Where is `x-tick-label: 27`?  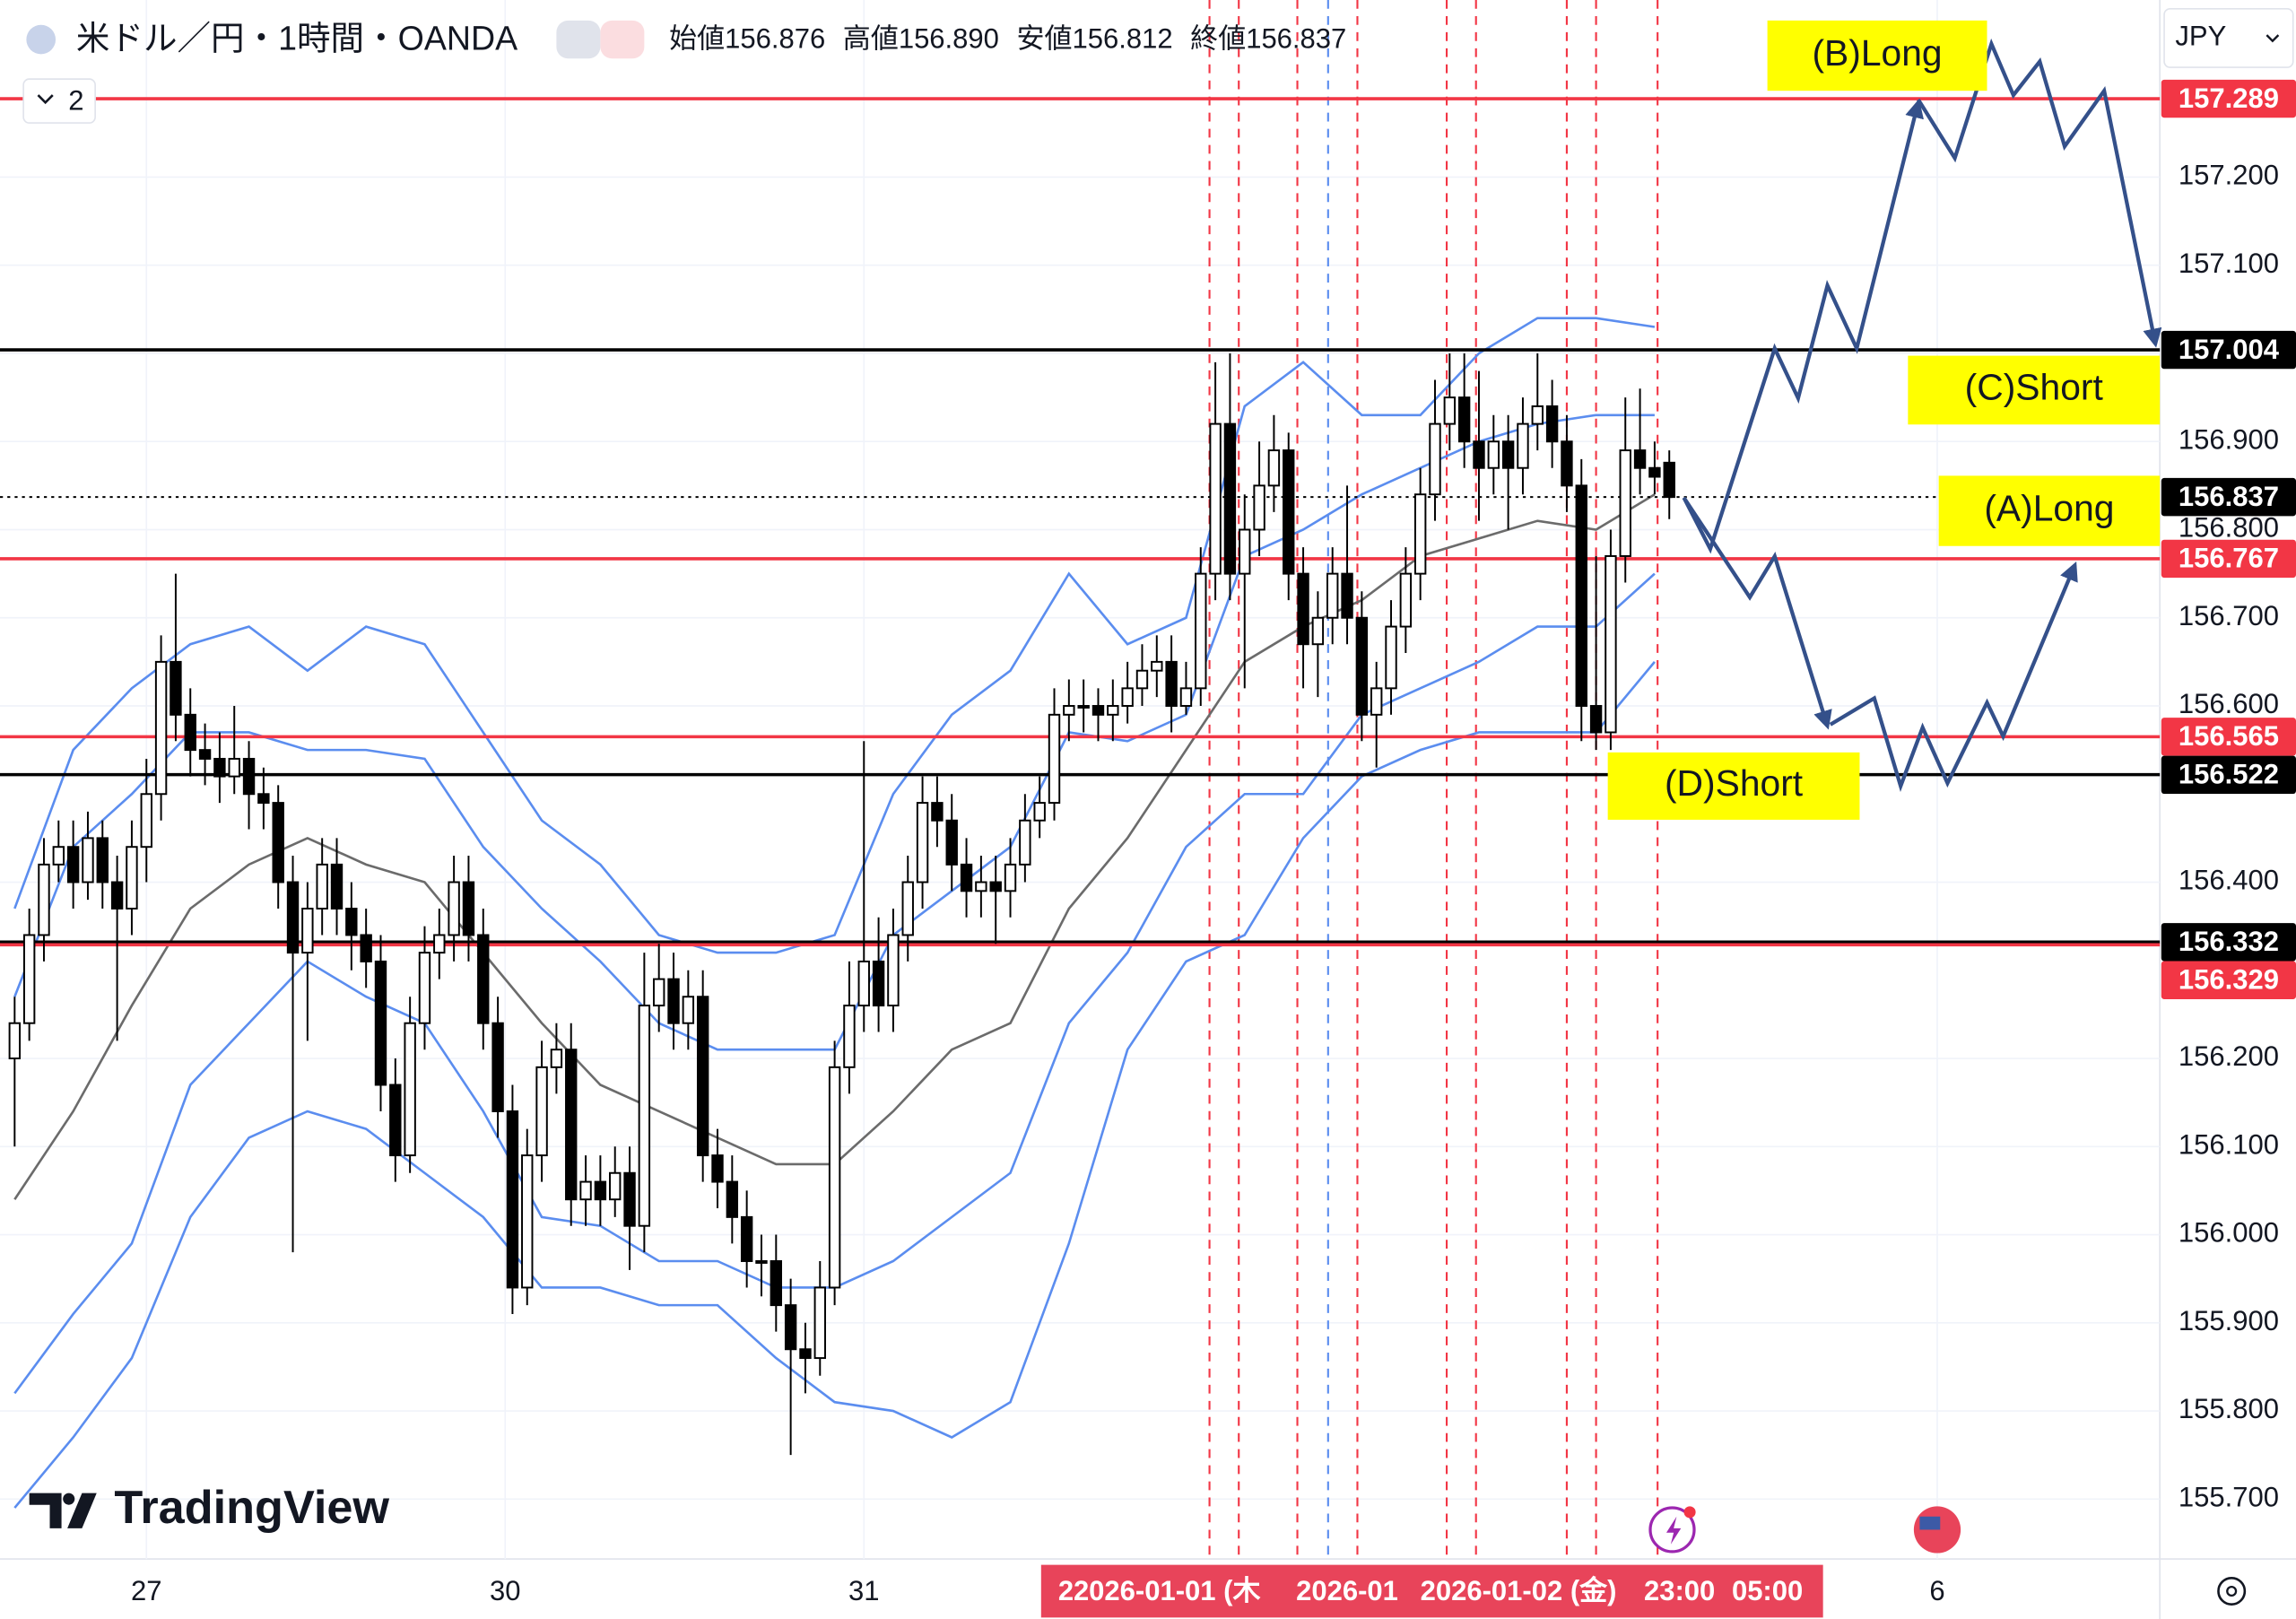
x-tick-label: 27 is located at coordinates (146, 1590).